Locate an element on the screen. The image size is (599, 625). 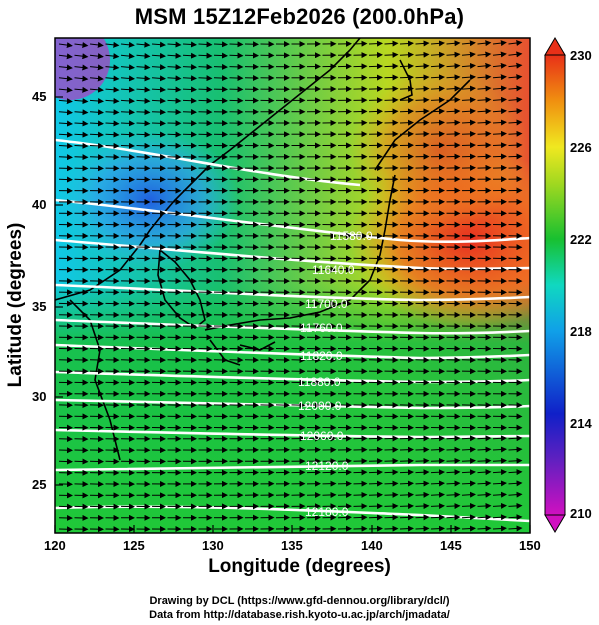
contour-label: 12120.0 is located at coordinates (327, 466).